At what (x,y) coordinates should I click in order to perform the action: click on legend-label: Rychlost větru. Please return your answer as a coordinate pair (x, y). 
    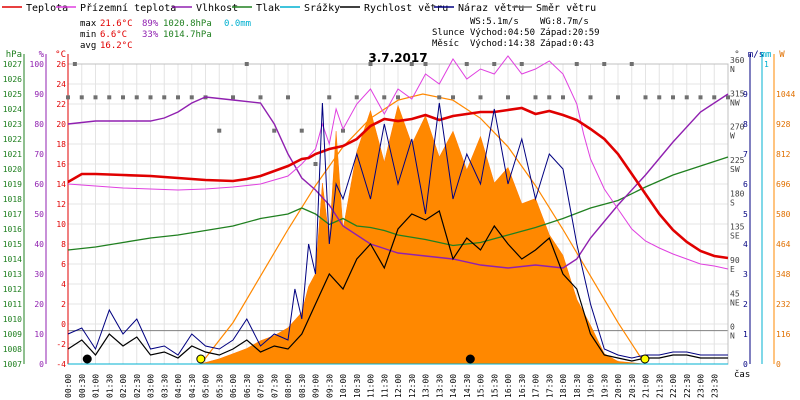
    Looking at the image, I should click on (406, 8).